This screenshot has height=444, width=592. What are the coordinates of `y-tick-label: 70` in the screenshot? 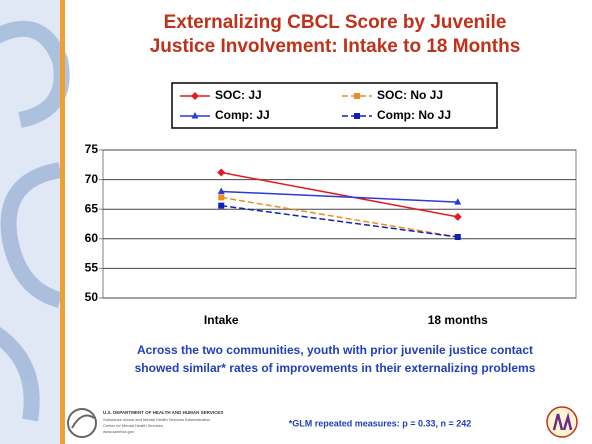 It's located at (92, 179).